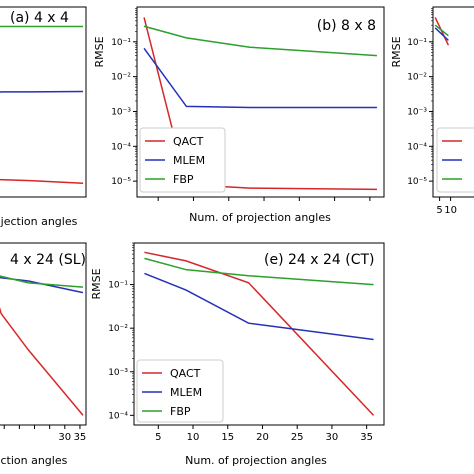 This screenshot has width=474, height=474. I want to click on x-tick-label: 15, so click(227, 437).